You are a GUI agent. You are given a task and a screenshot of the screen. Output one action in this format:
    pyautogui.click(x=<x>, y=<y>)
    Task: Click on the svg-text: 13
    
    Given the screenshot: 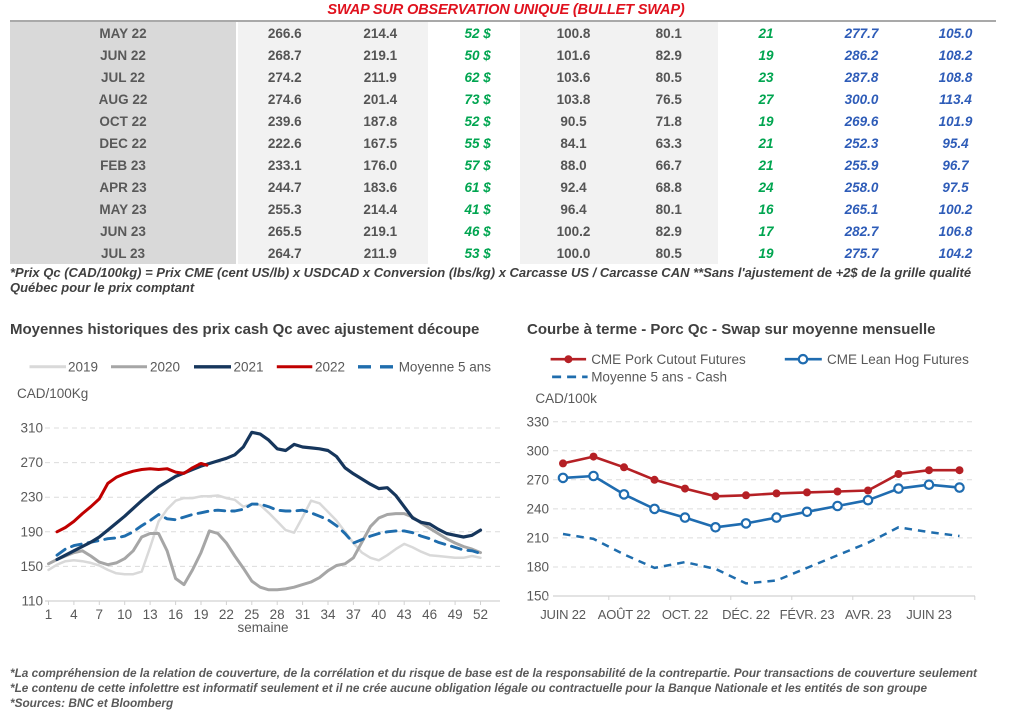 What is the action you would take?
    pyautogui.click(x=150, y=614)
    